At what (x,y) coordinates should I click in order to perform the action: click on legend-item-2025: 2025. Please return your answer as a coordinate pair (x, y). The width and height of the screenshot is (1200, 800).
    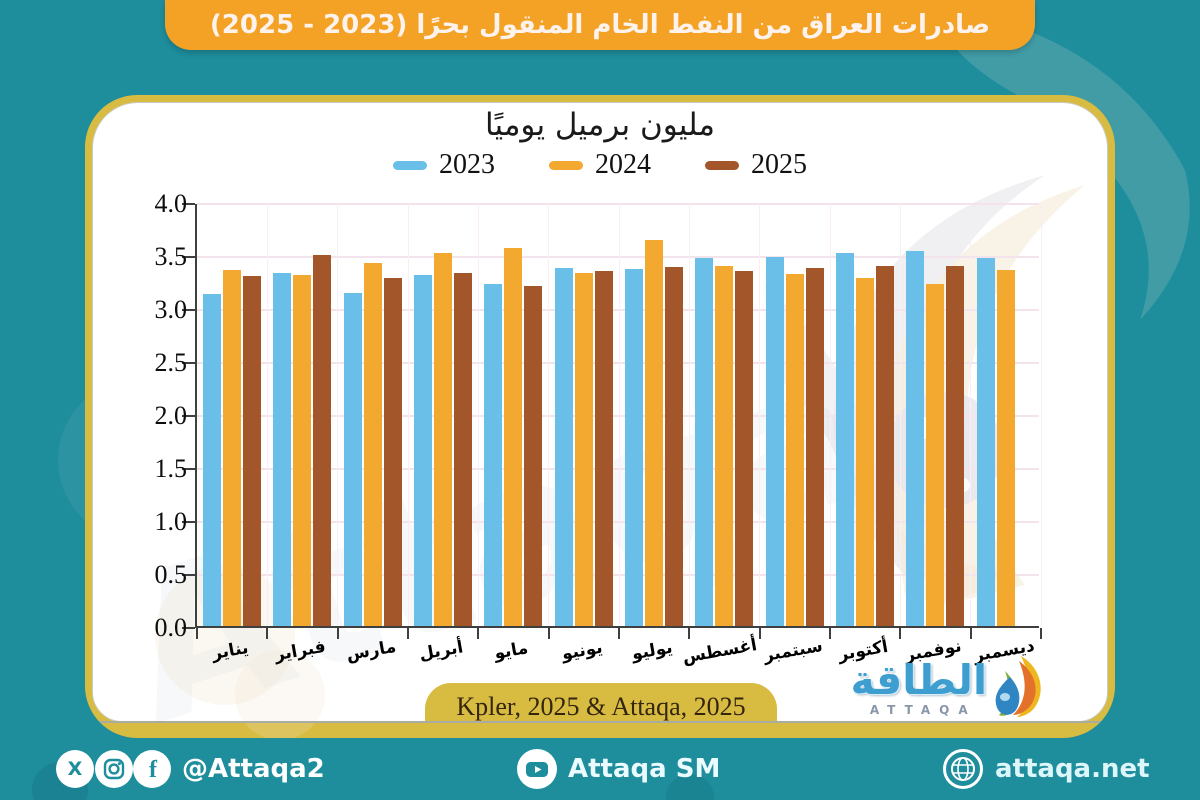
    Looking at the image, I should click on (756, 165).